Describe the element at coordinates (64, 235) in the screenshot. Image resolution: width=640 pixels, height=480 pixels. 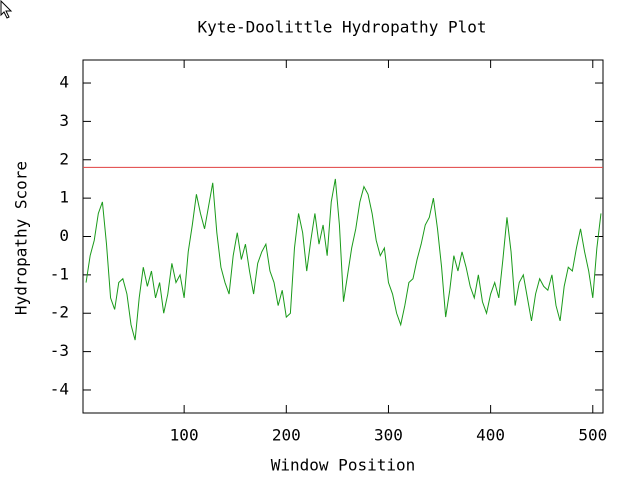
I see `y-tick-label: 0` at that location.